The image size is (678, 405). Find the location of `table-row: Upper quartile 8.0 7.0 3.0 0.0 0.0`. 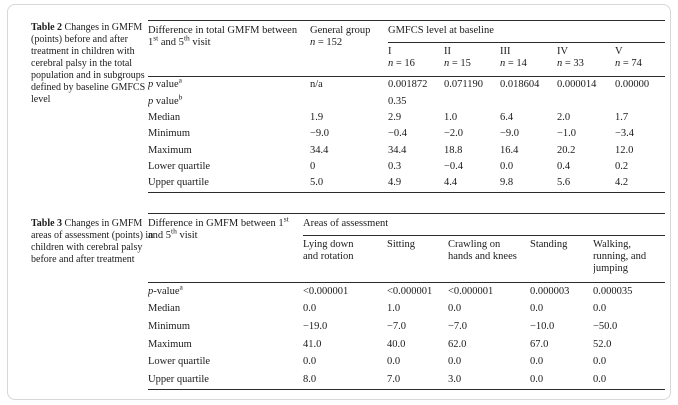

table-row: Upper quartile 8.0 7.0 3.0 0.0 0.0 is located at coordinates (406, 380).